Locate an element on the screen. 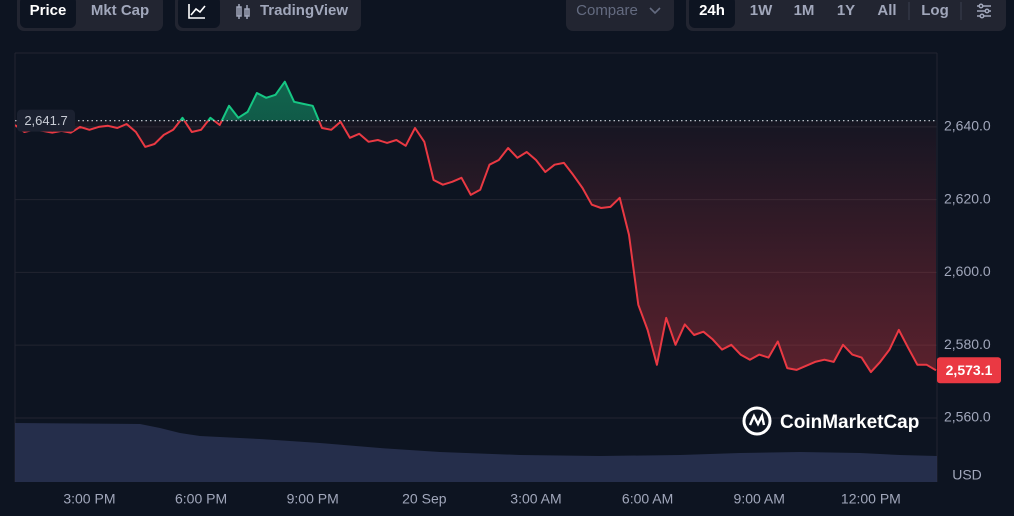  chevron is located at coordinates (655, 11).